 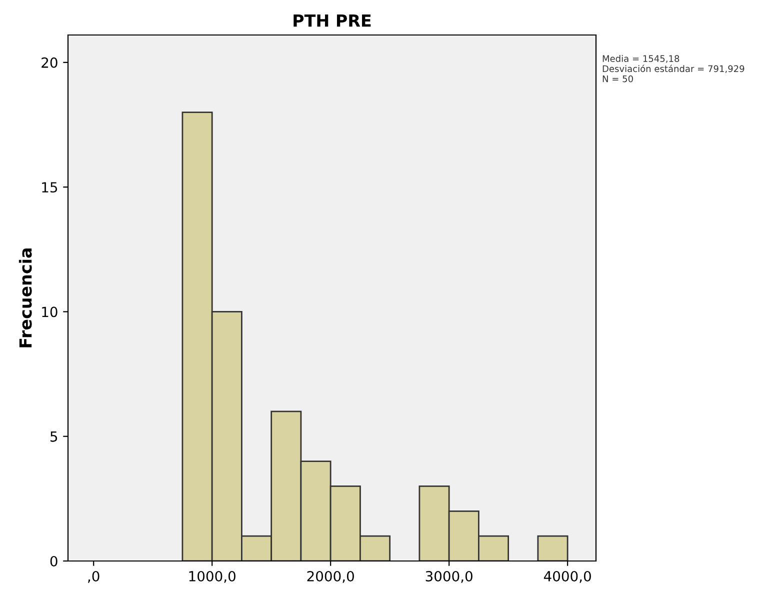 I want to click on y-tick-label: 15, so click(x=50, y=187).